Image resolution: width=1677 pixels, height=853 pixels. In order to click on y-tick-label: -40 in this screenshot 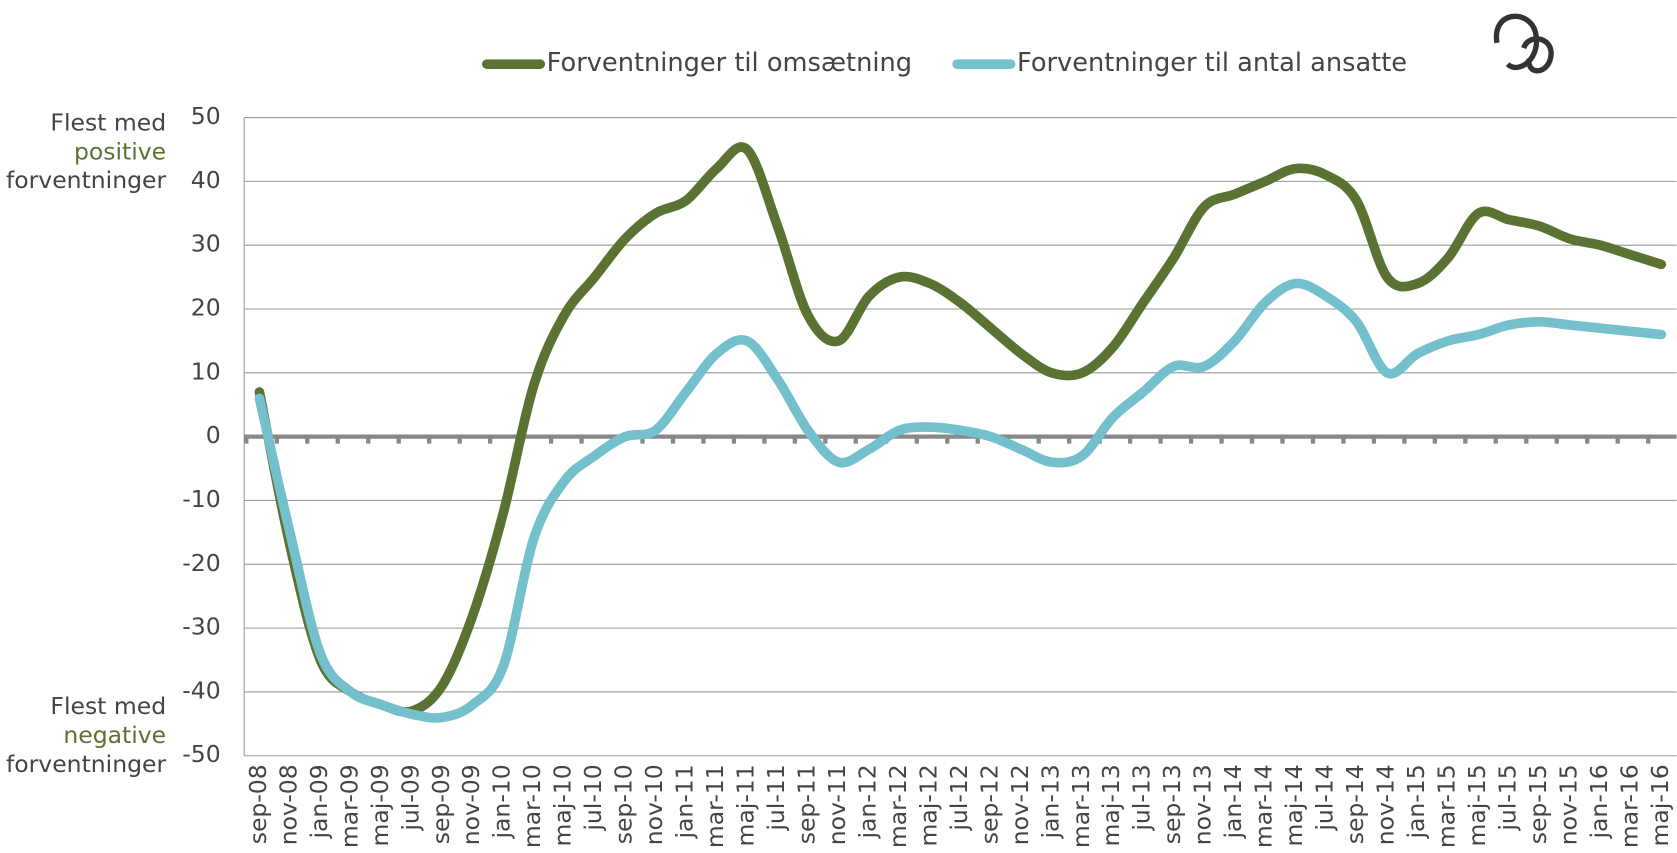, I will do `click(201, 690)`.